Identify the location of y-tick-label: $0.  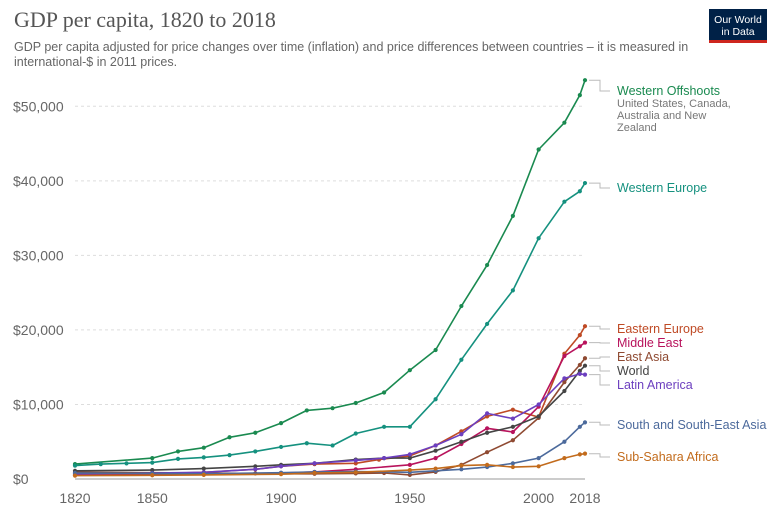
(21, 479).